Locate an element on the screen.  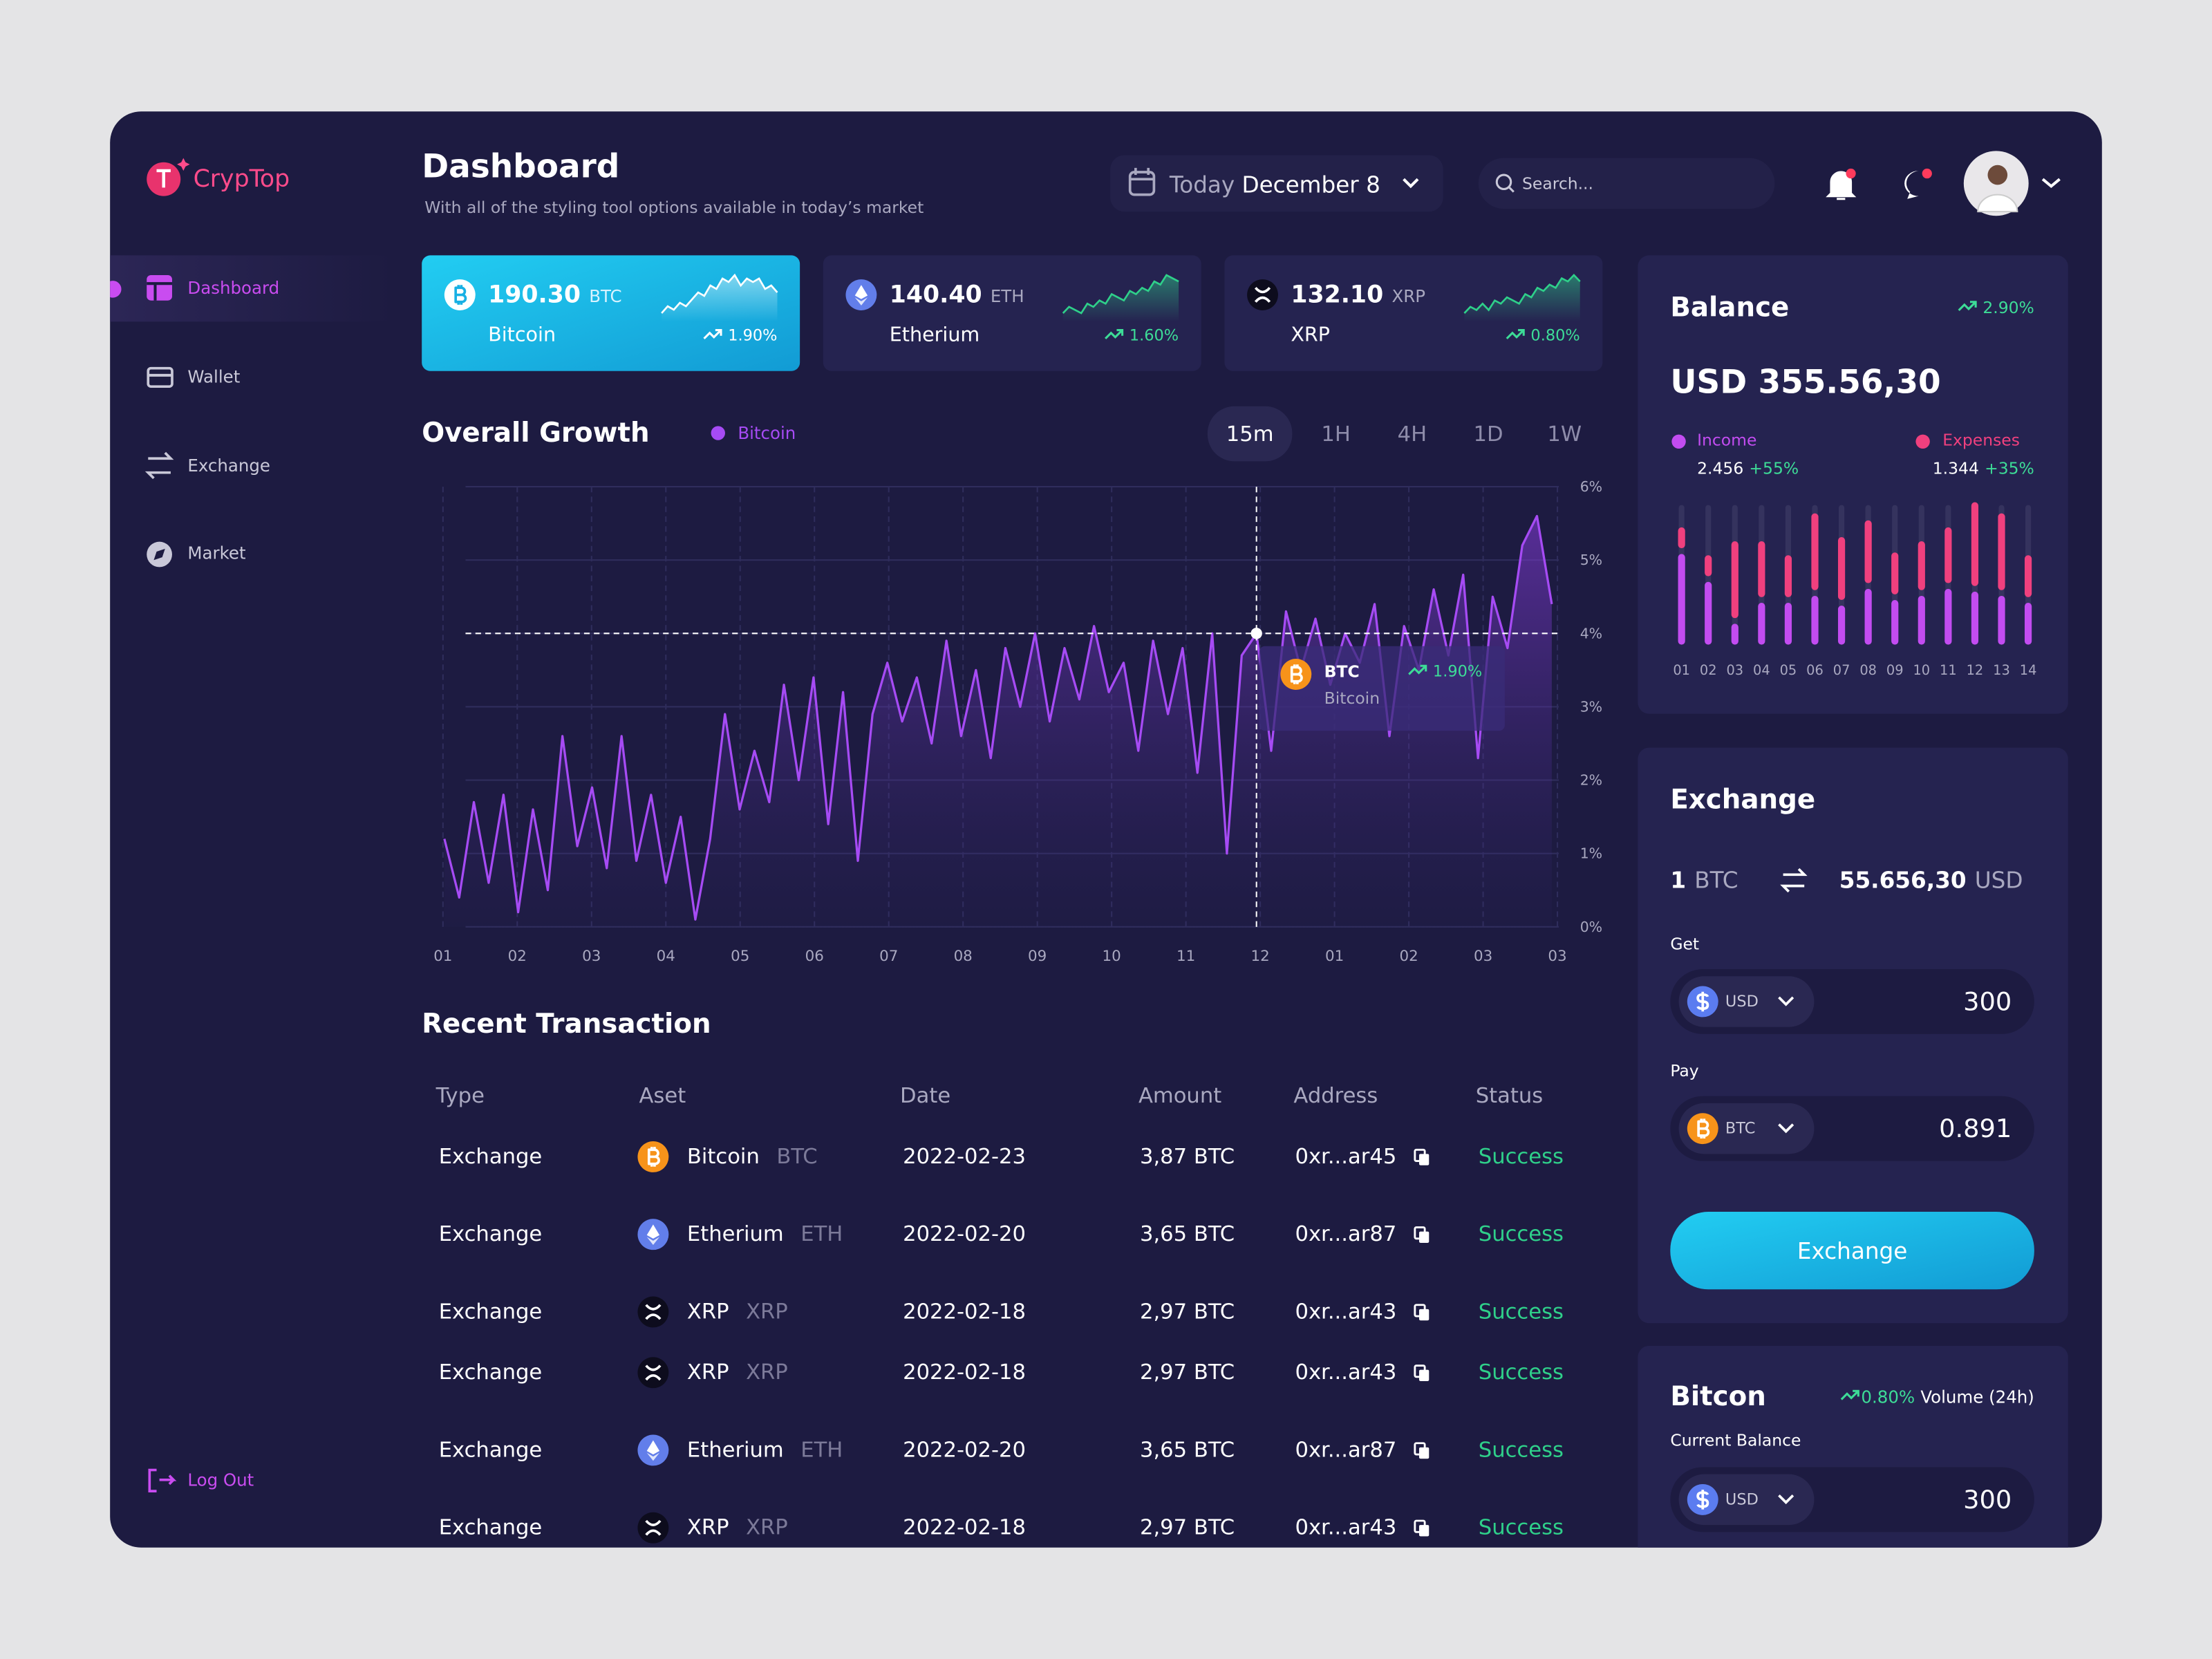
timeframe-active is located at coordinates (1250, 434).